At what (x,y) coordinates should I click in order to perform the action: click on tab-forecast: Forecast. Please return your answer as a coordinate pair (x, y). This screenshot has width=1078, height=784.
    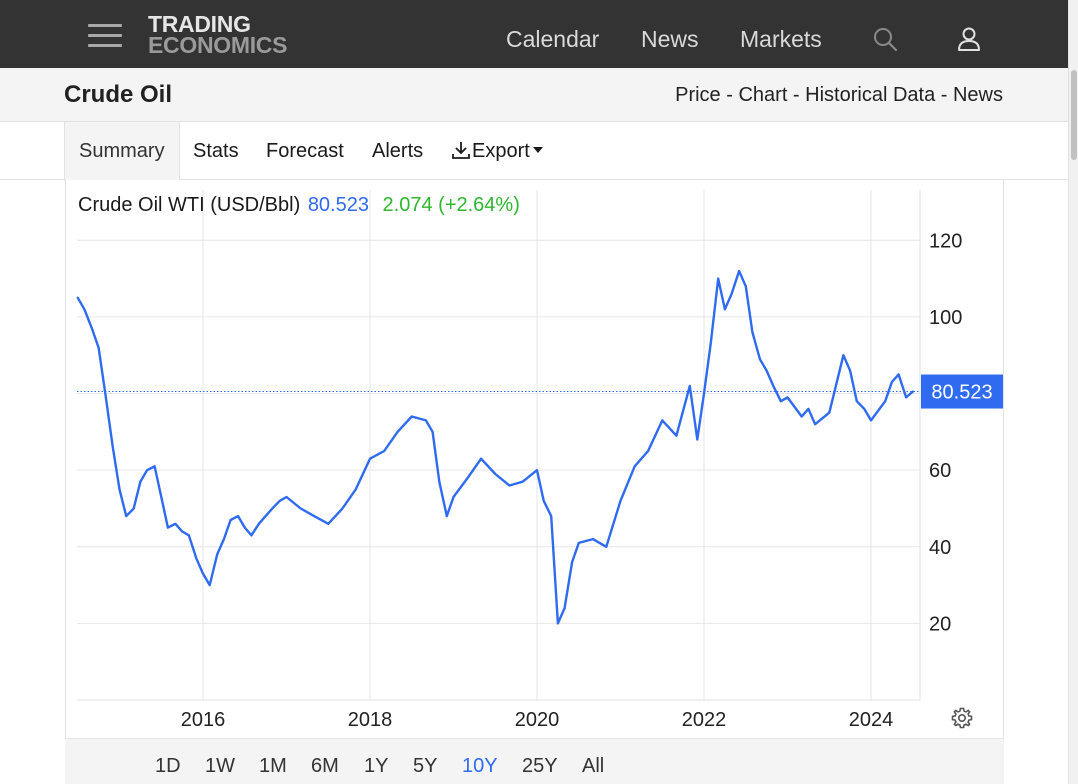
    Looking at the image, I should click on (305, 151).